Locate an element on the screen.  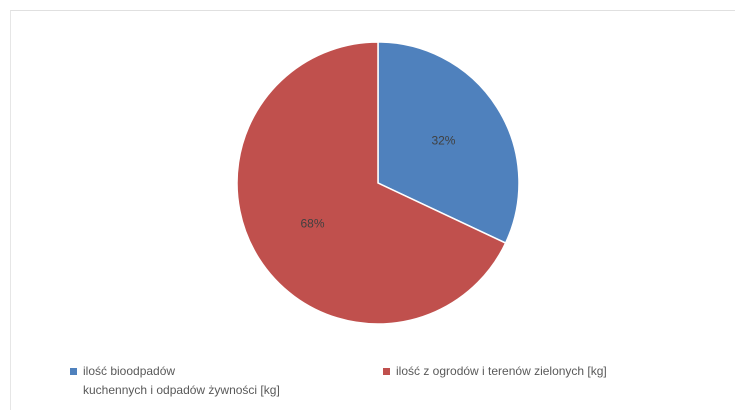
legend-label-line2: kuchennych i odpadów żywności [kg] is located at coordinates (181, 390).